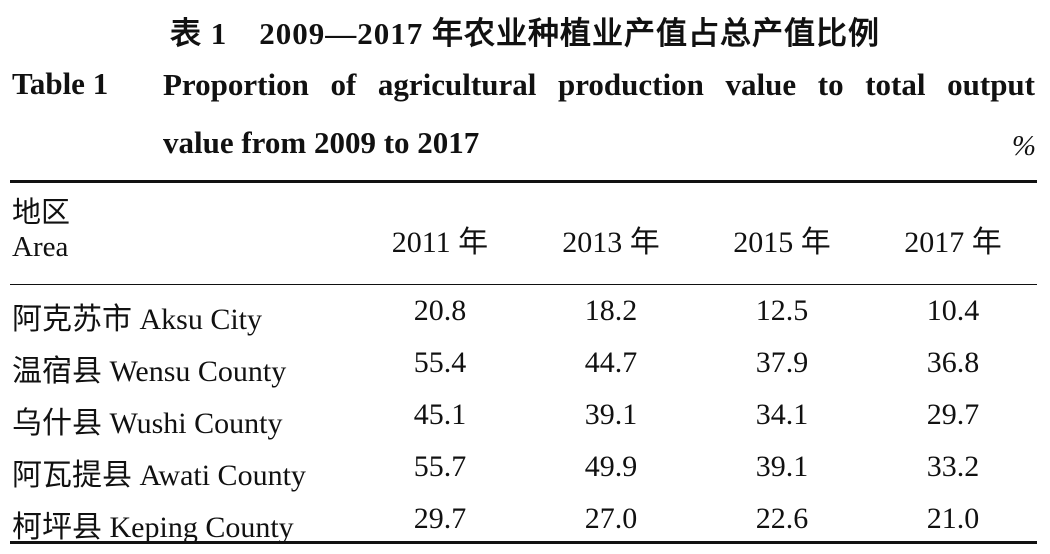 This screenshot has height=554, width=1050. Describe the element at coordinates (953, 310) in the screenshot. I see `cell-value: 10.4` at that location.